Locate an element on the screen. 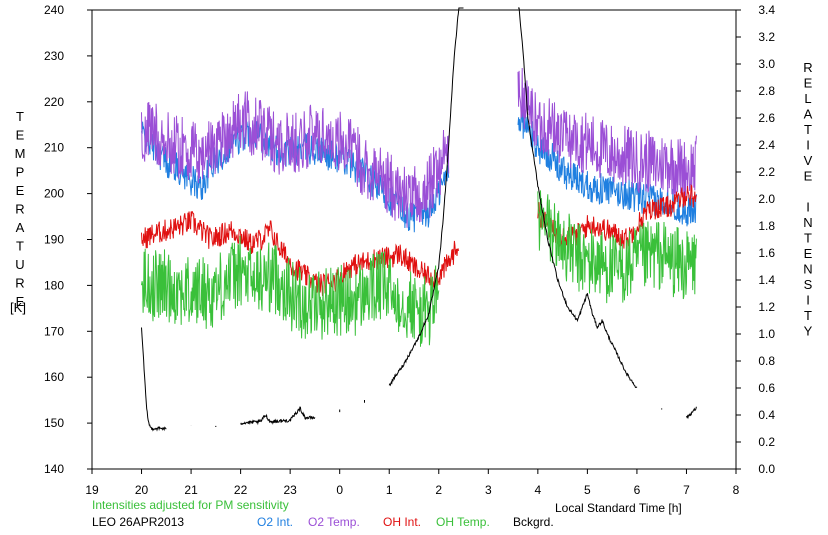  left-axis-unit: [K] is located at coordinates (18, 307).